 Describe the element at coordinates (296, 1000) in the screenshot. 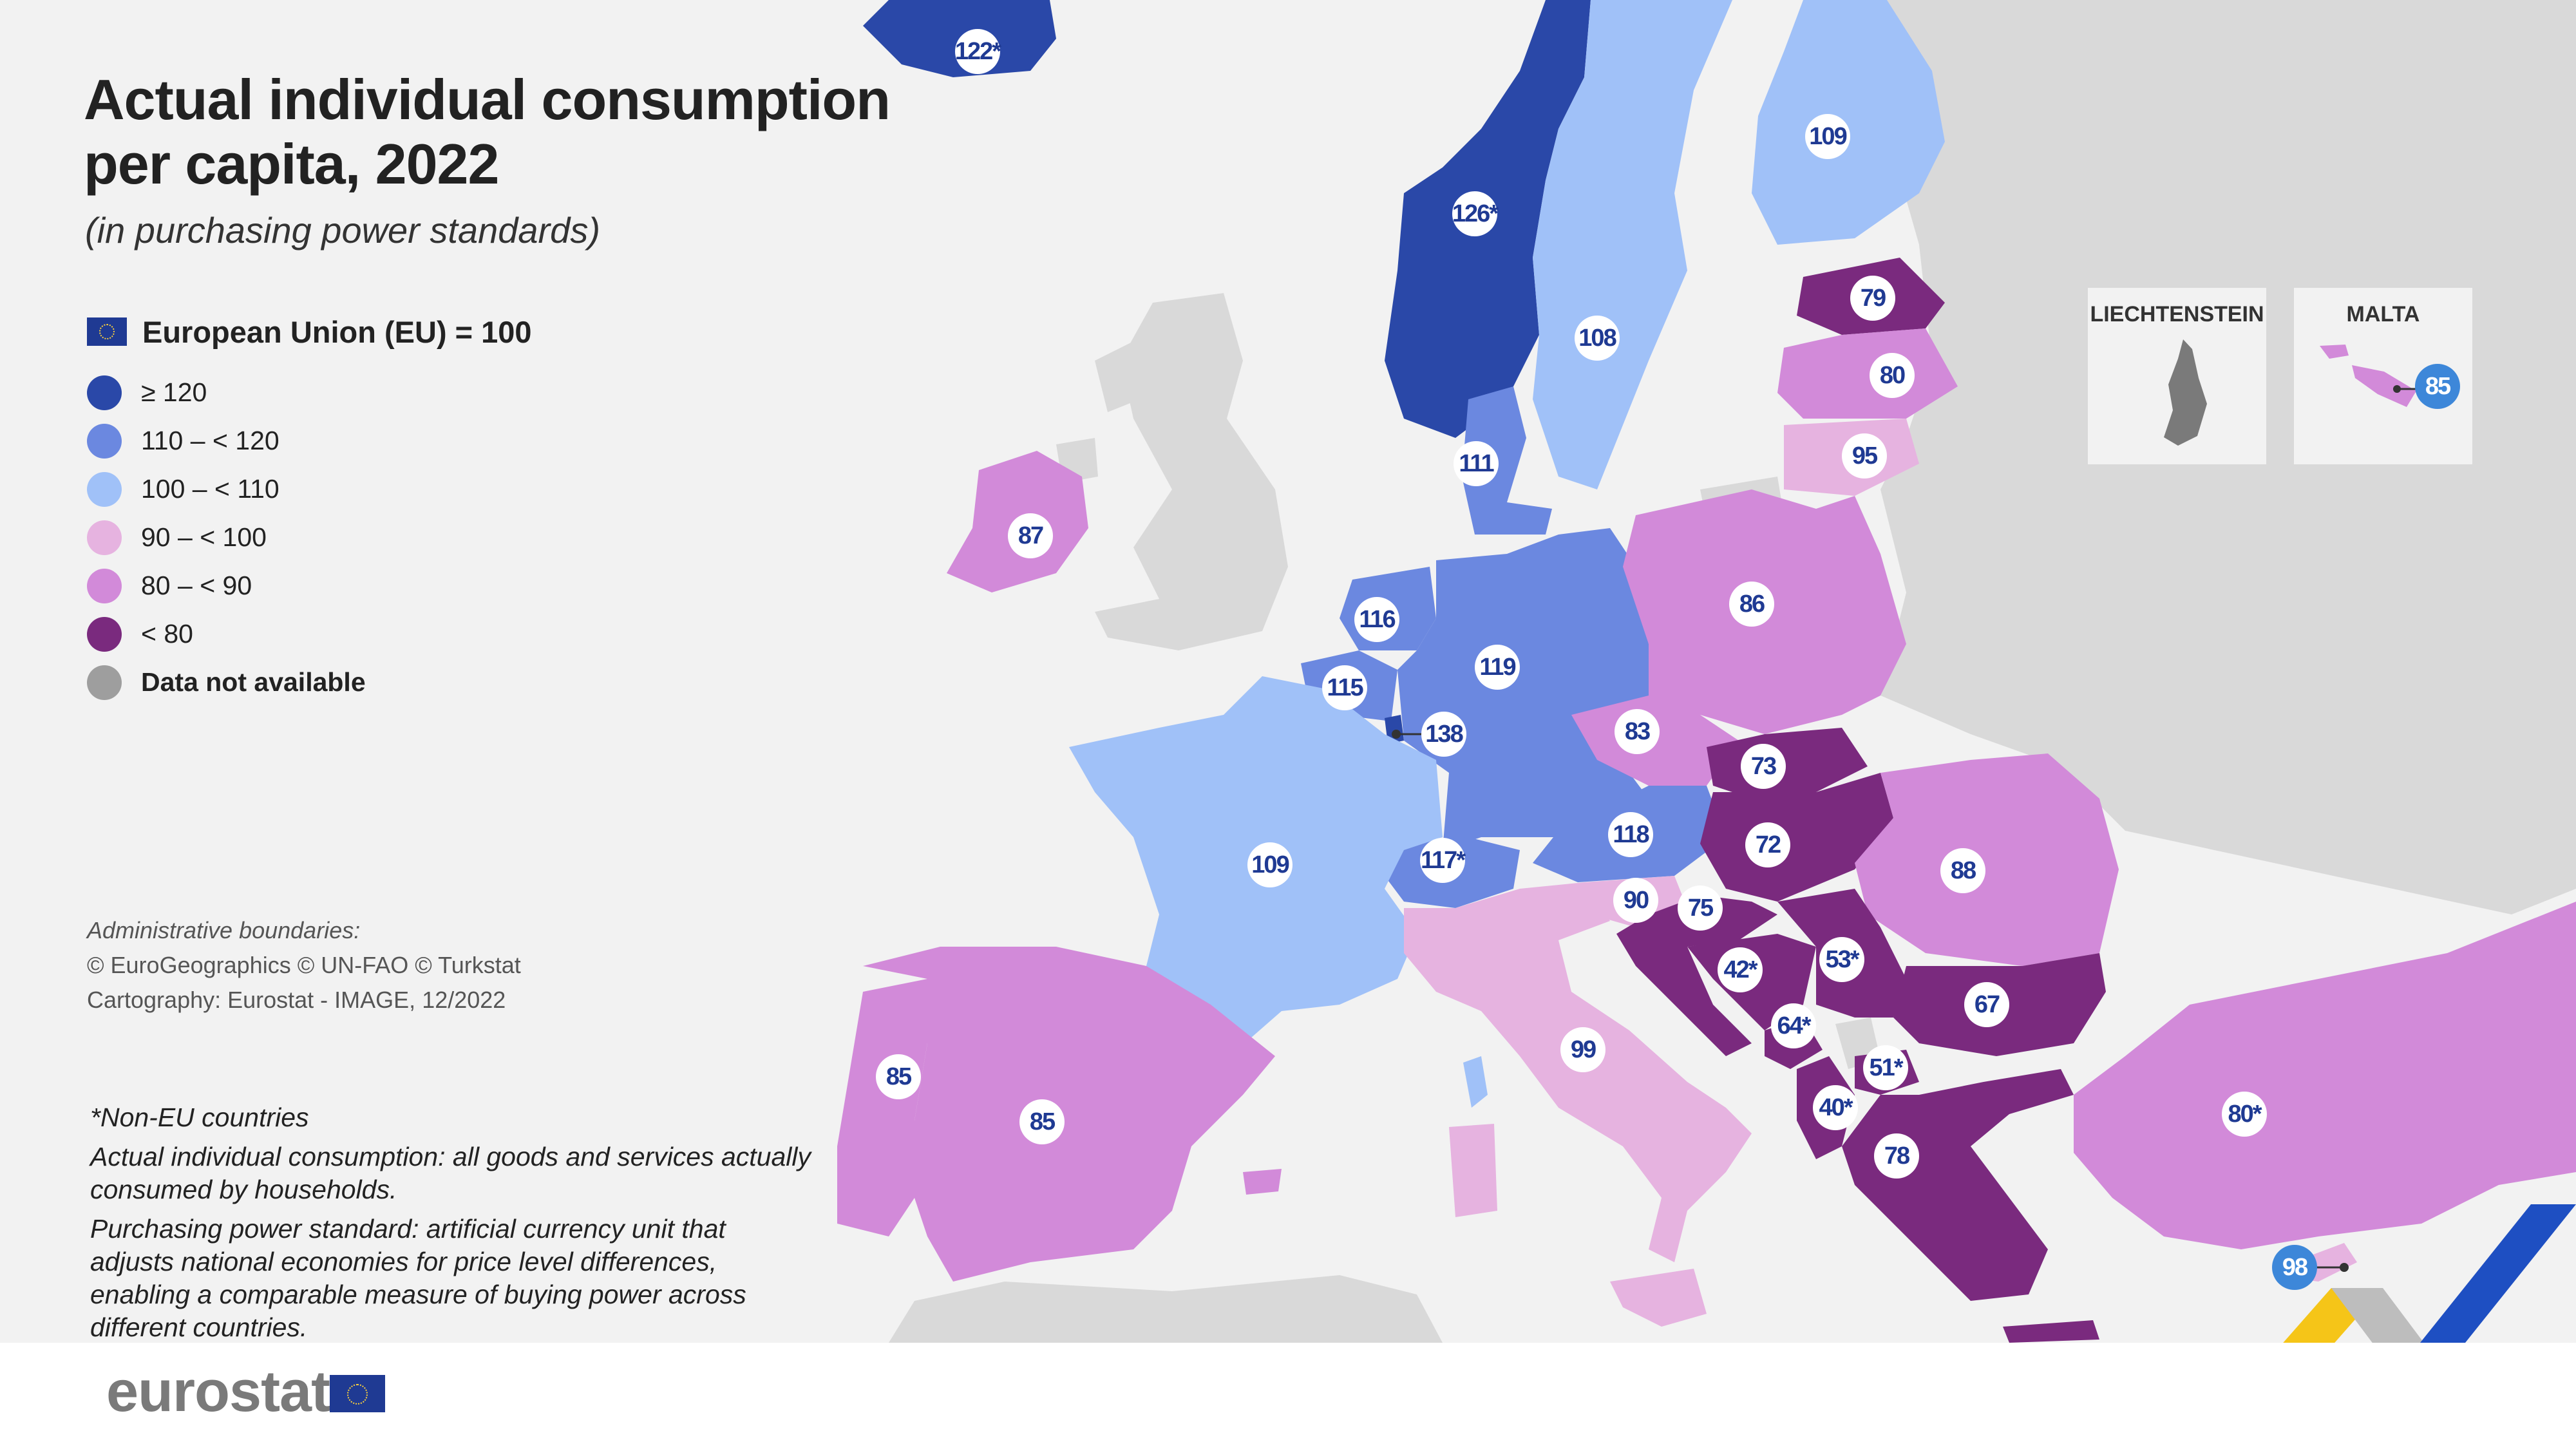

I see `credits-line-2: Cartography: Eurostat - IMAGE, 12/2022` at that location.